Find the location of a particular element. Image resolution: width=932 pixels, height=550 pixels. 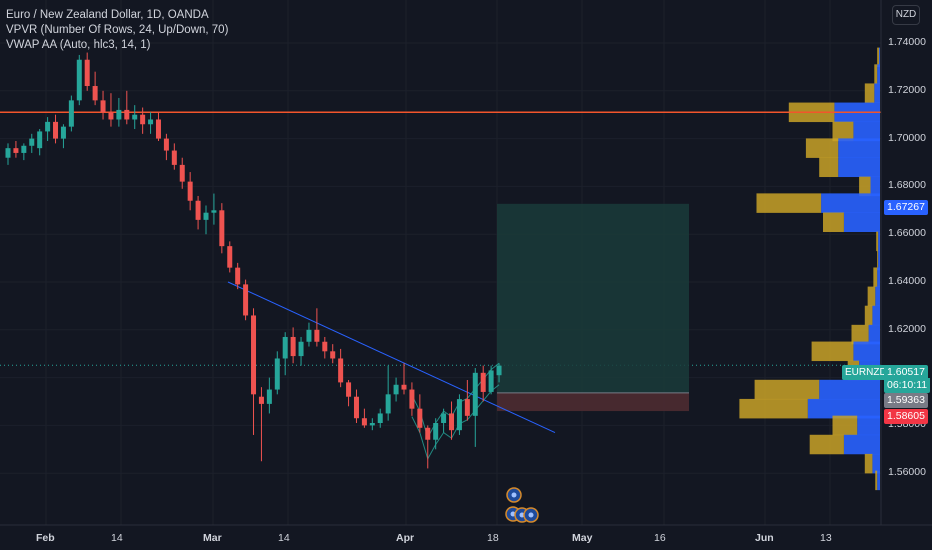

time-tick-label: Apr is located at coordinates (405, 538).